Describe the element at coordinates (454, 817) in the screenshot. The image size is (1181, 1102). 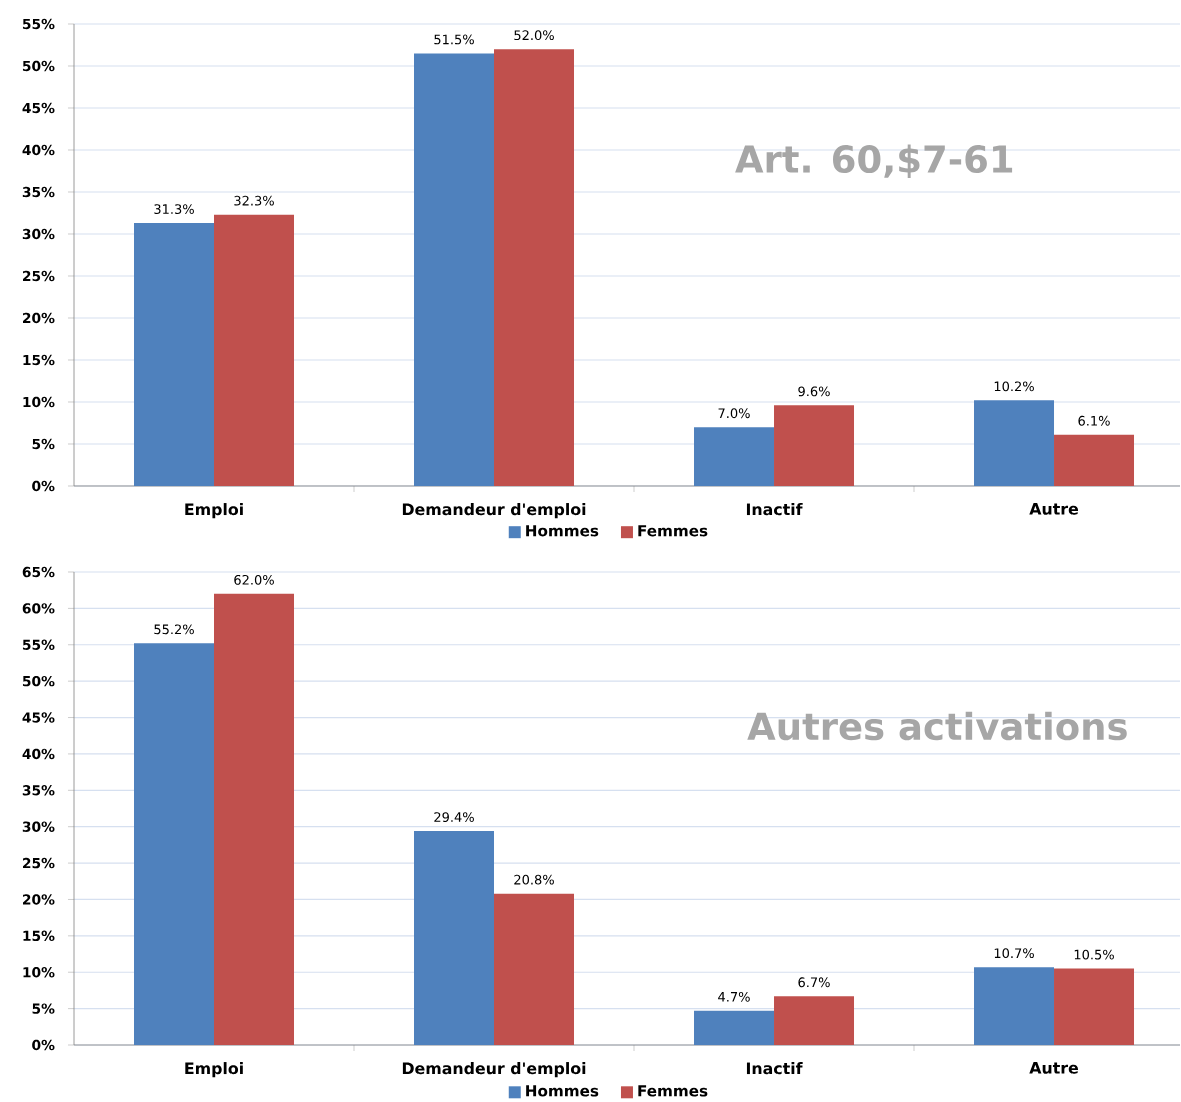
I see `data-label: 29.4%` at that location.